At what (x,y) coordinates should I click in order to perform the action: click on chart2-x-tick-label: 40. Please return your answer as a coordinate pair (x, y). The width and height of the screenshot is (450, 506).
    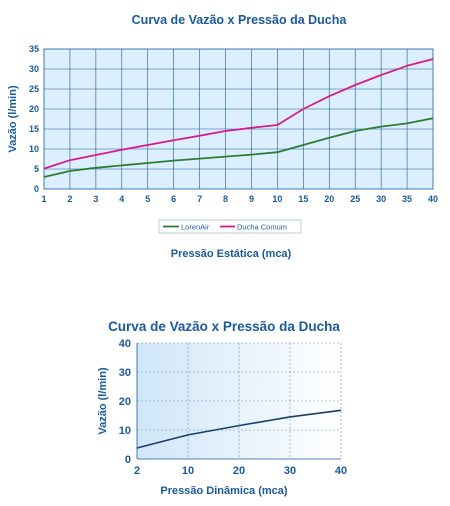
    Looking at the image, I should click on (341, 471).